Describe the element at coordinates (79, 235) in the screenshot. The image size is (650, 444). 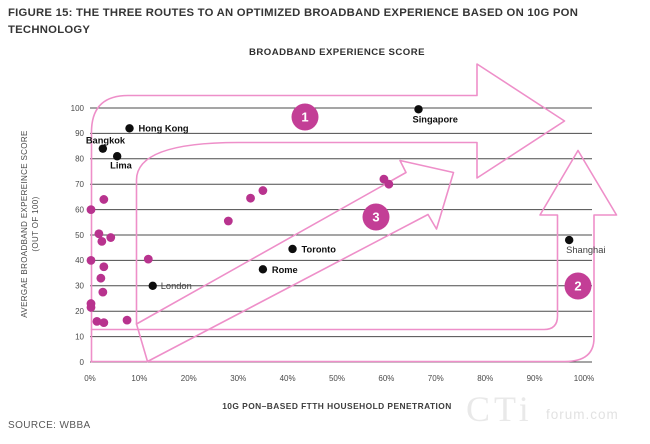
I see `y-tick-label: 50` at that location.